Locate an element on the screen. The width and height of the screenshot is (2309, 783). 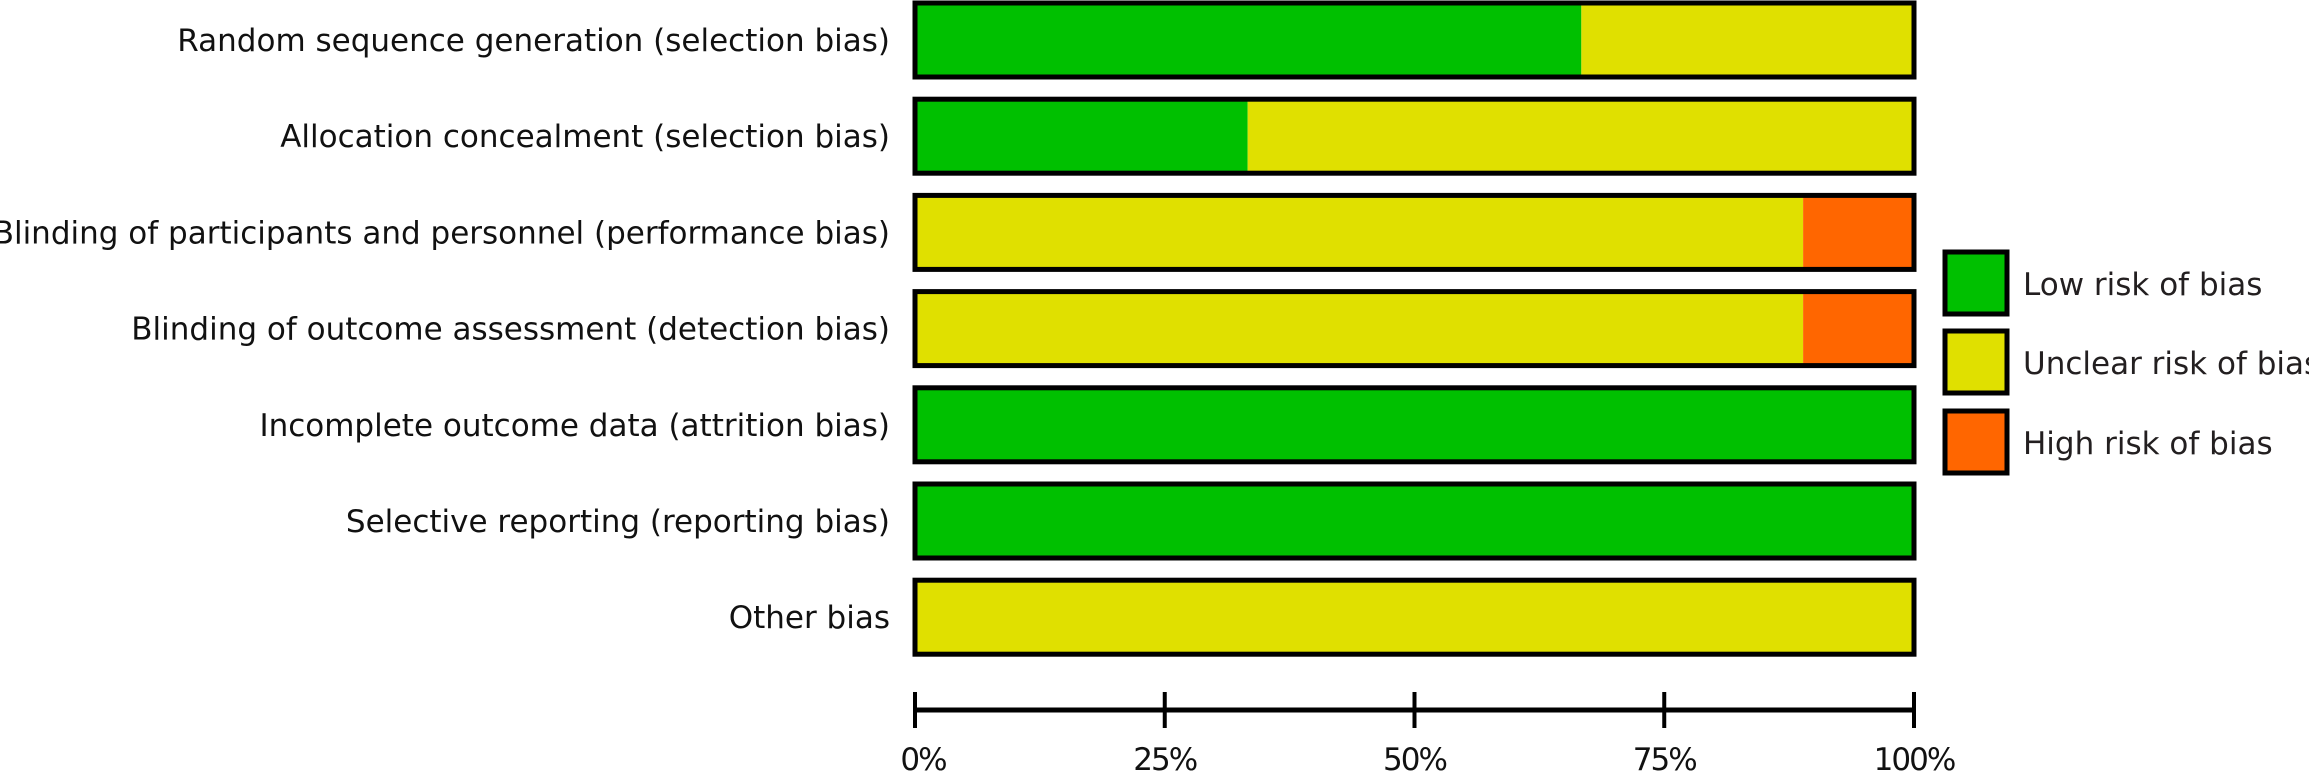
category-label: Other bias is located at coordinates (809, 618).